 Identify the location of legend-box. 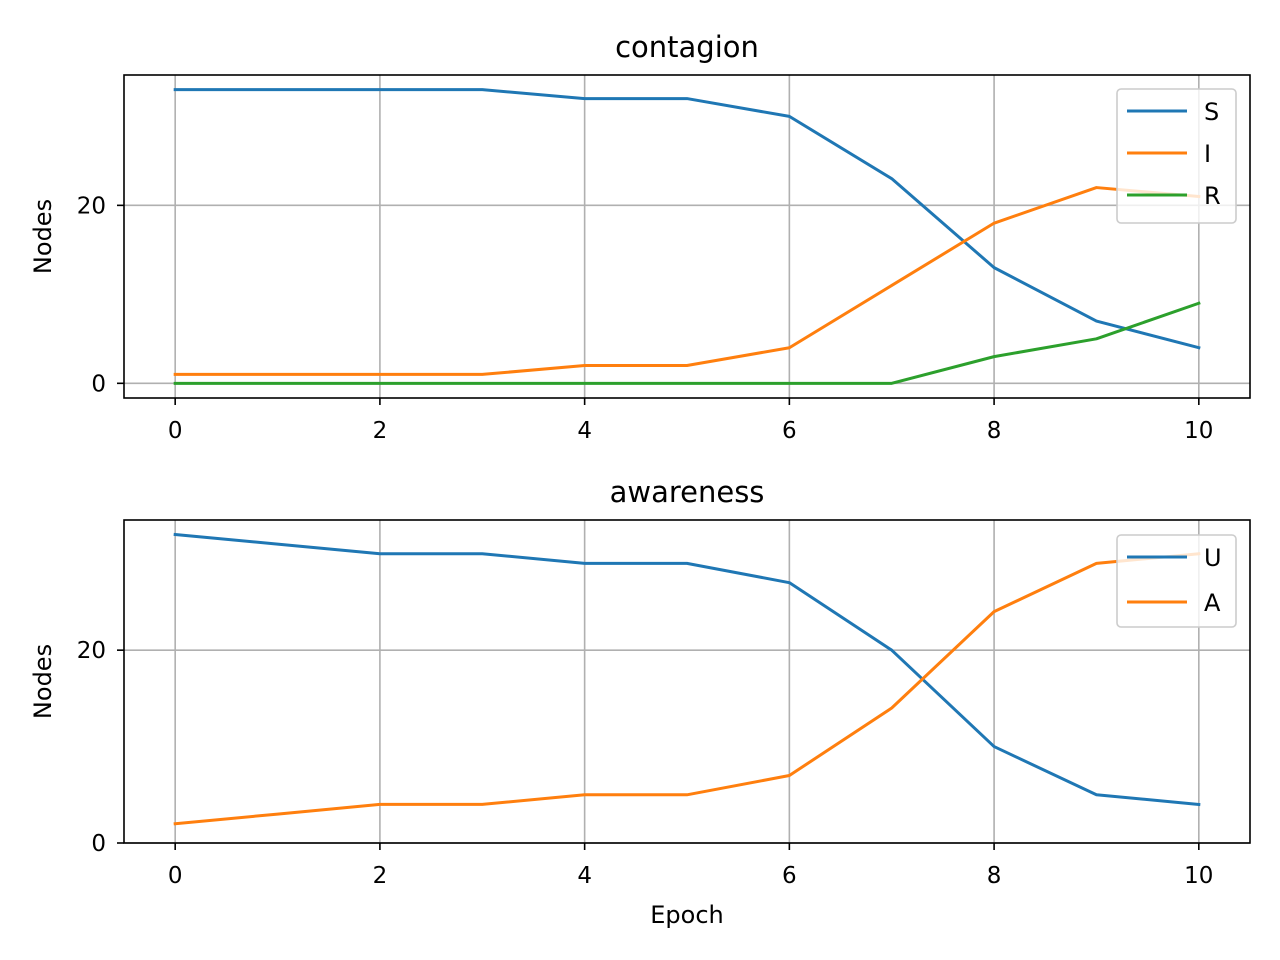
(1176, 156).